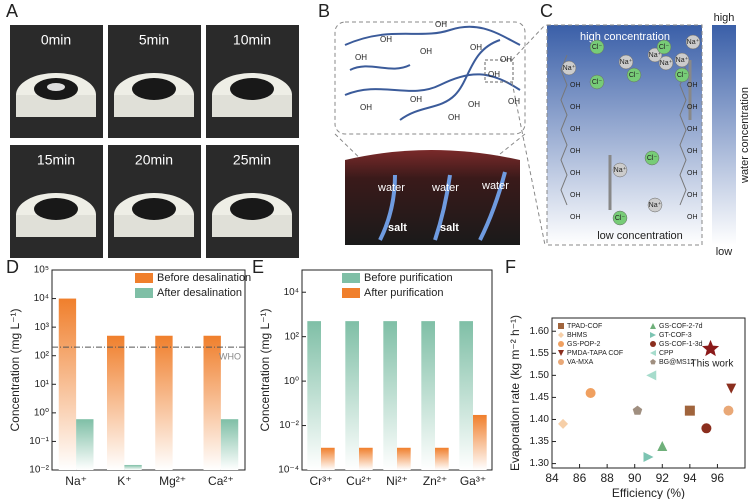 The image size is (756, 499). Describe the element at coordinates (76, 481) in the screenshot. I see `x-tick-label: Na⁺` at that location.